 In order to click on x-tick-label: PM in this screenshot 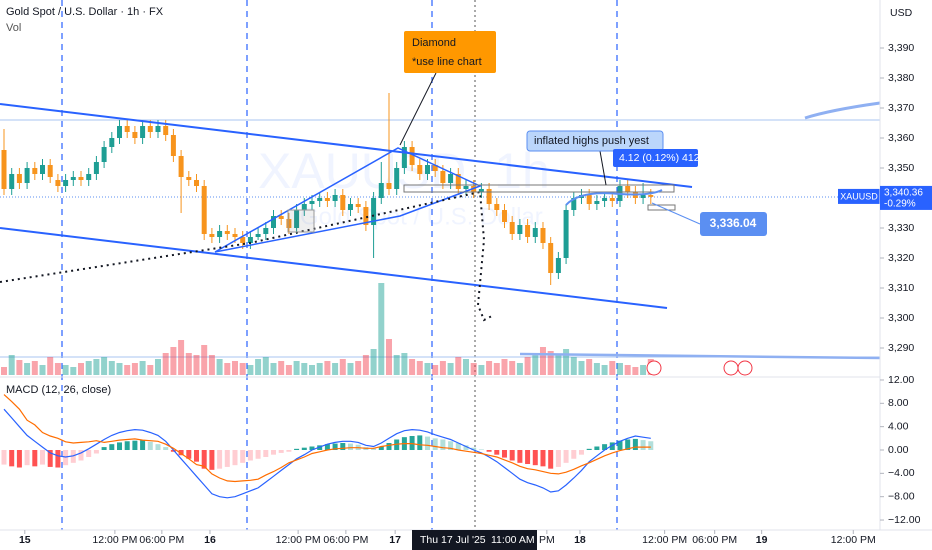, I will do `click(547, 540)`.